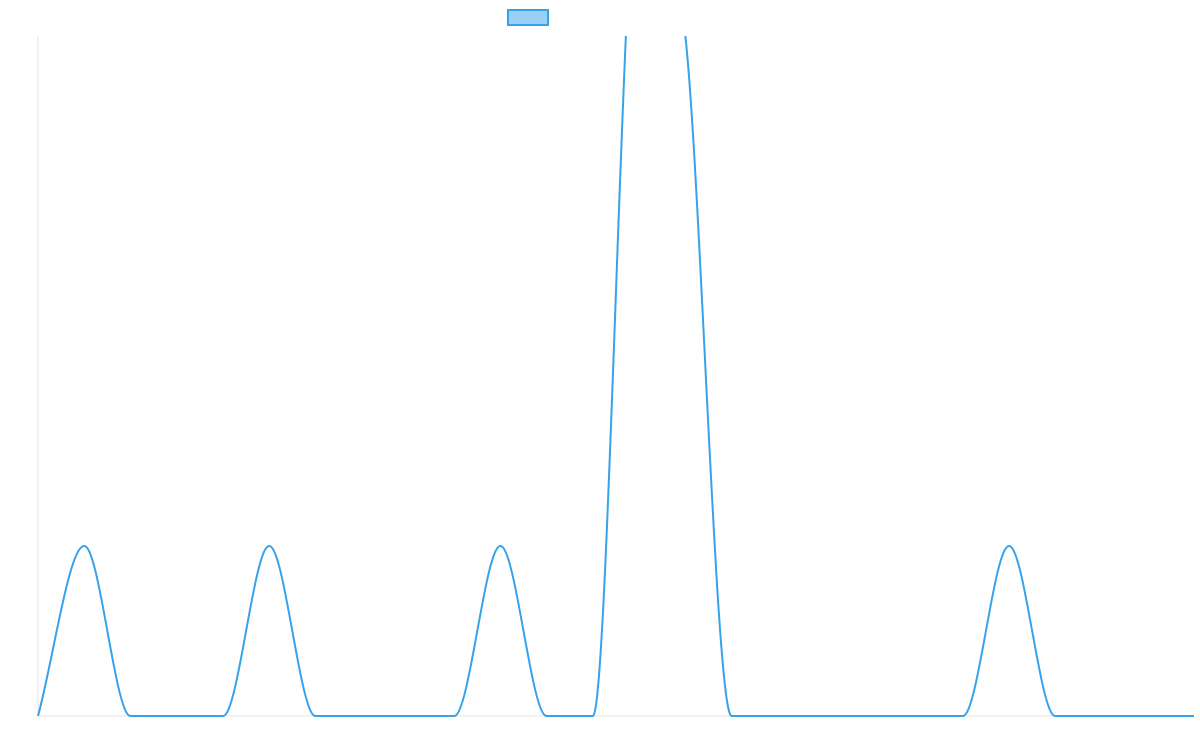 This screenshot has width=1200, height=750. I want to click on legend, so click(528, 17).